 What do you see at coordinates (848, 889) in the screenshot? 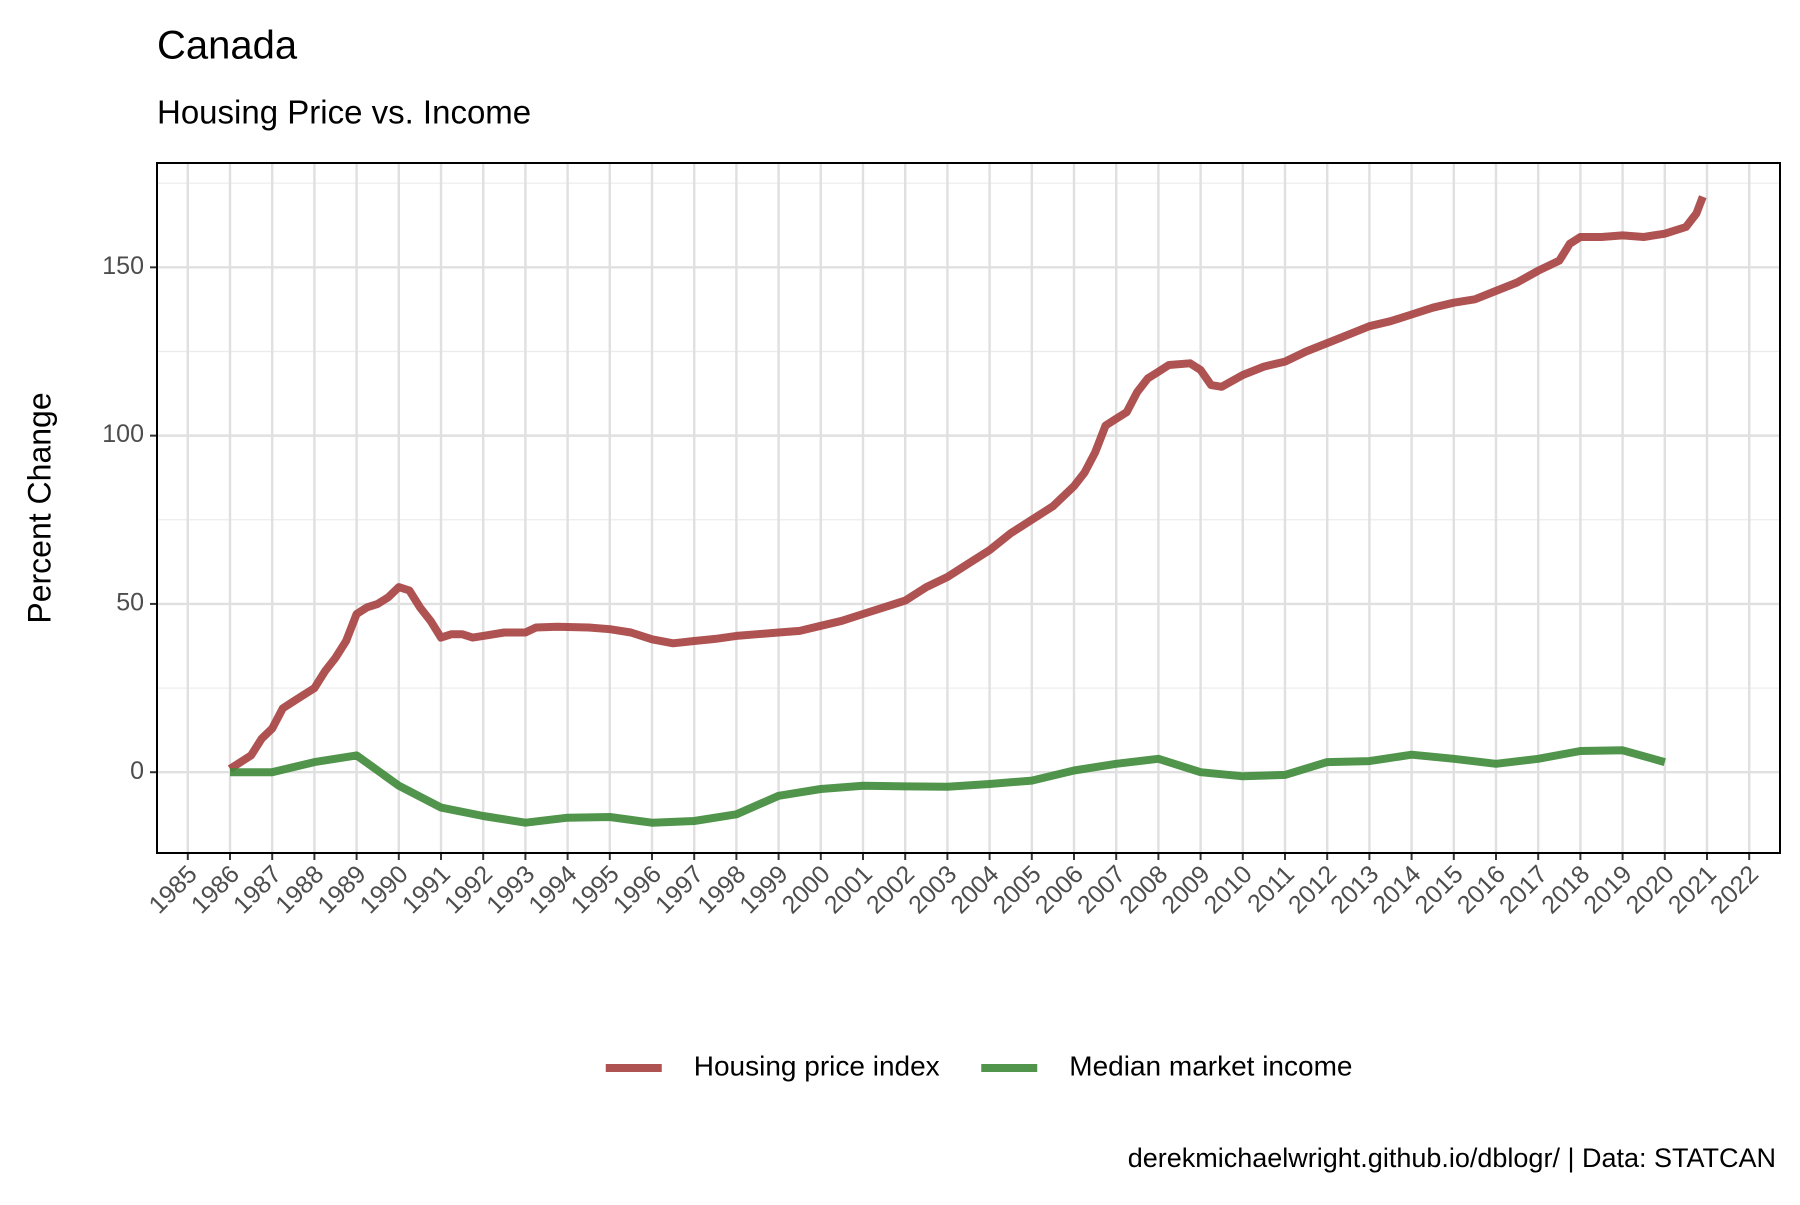
I see `x-tick-label: 2001` at bounding box center [848, 889].